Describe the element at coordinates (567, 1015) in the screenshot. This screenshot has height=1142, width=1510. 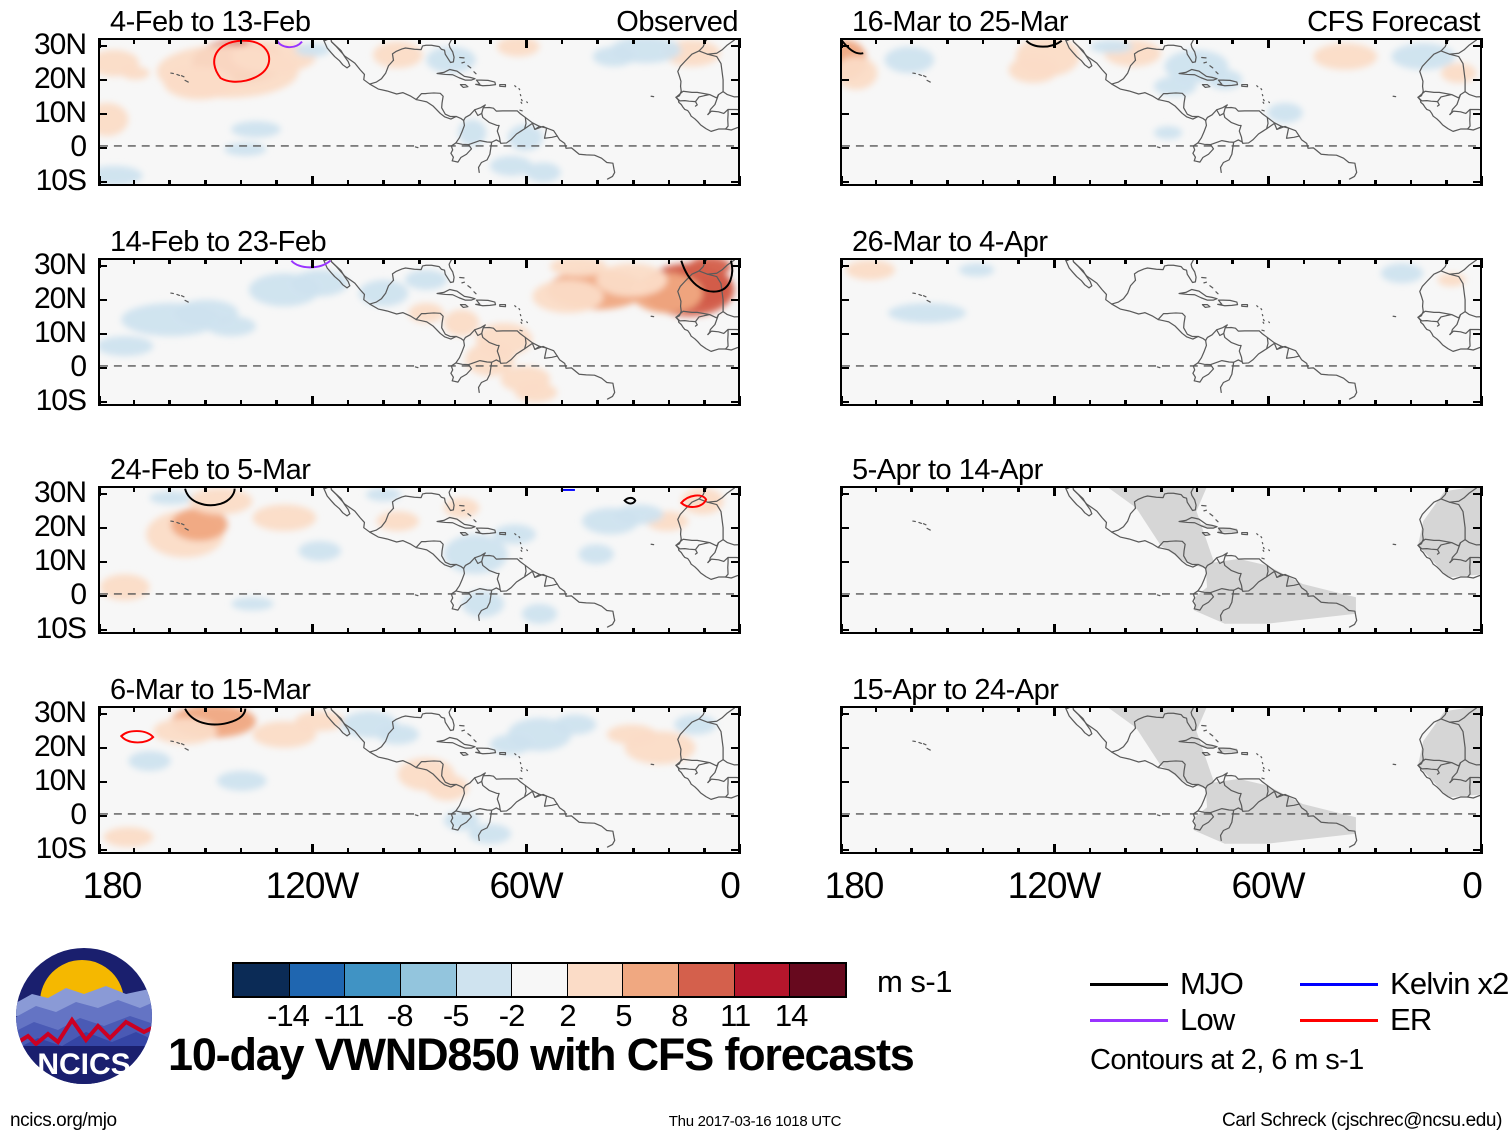
I see `colorbar-tick-label: 2` at that location.